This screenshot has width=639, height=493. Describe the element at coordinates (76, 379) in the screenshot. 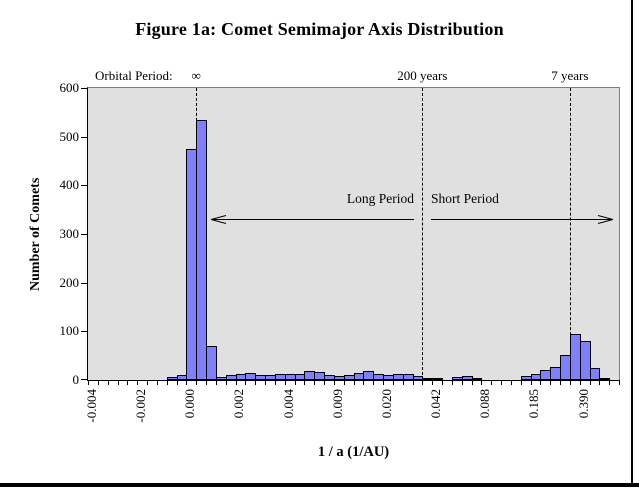

I see `y-tick-label: 0` at that location.